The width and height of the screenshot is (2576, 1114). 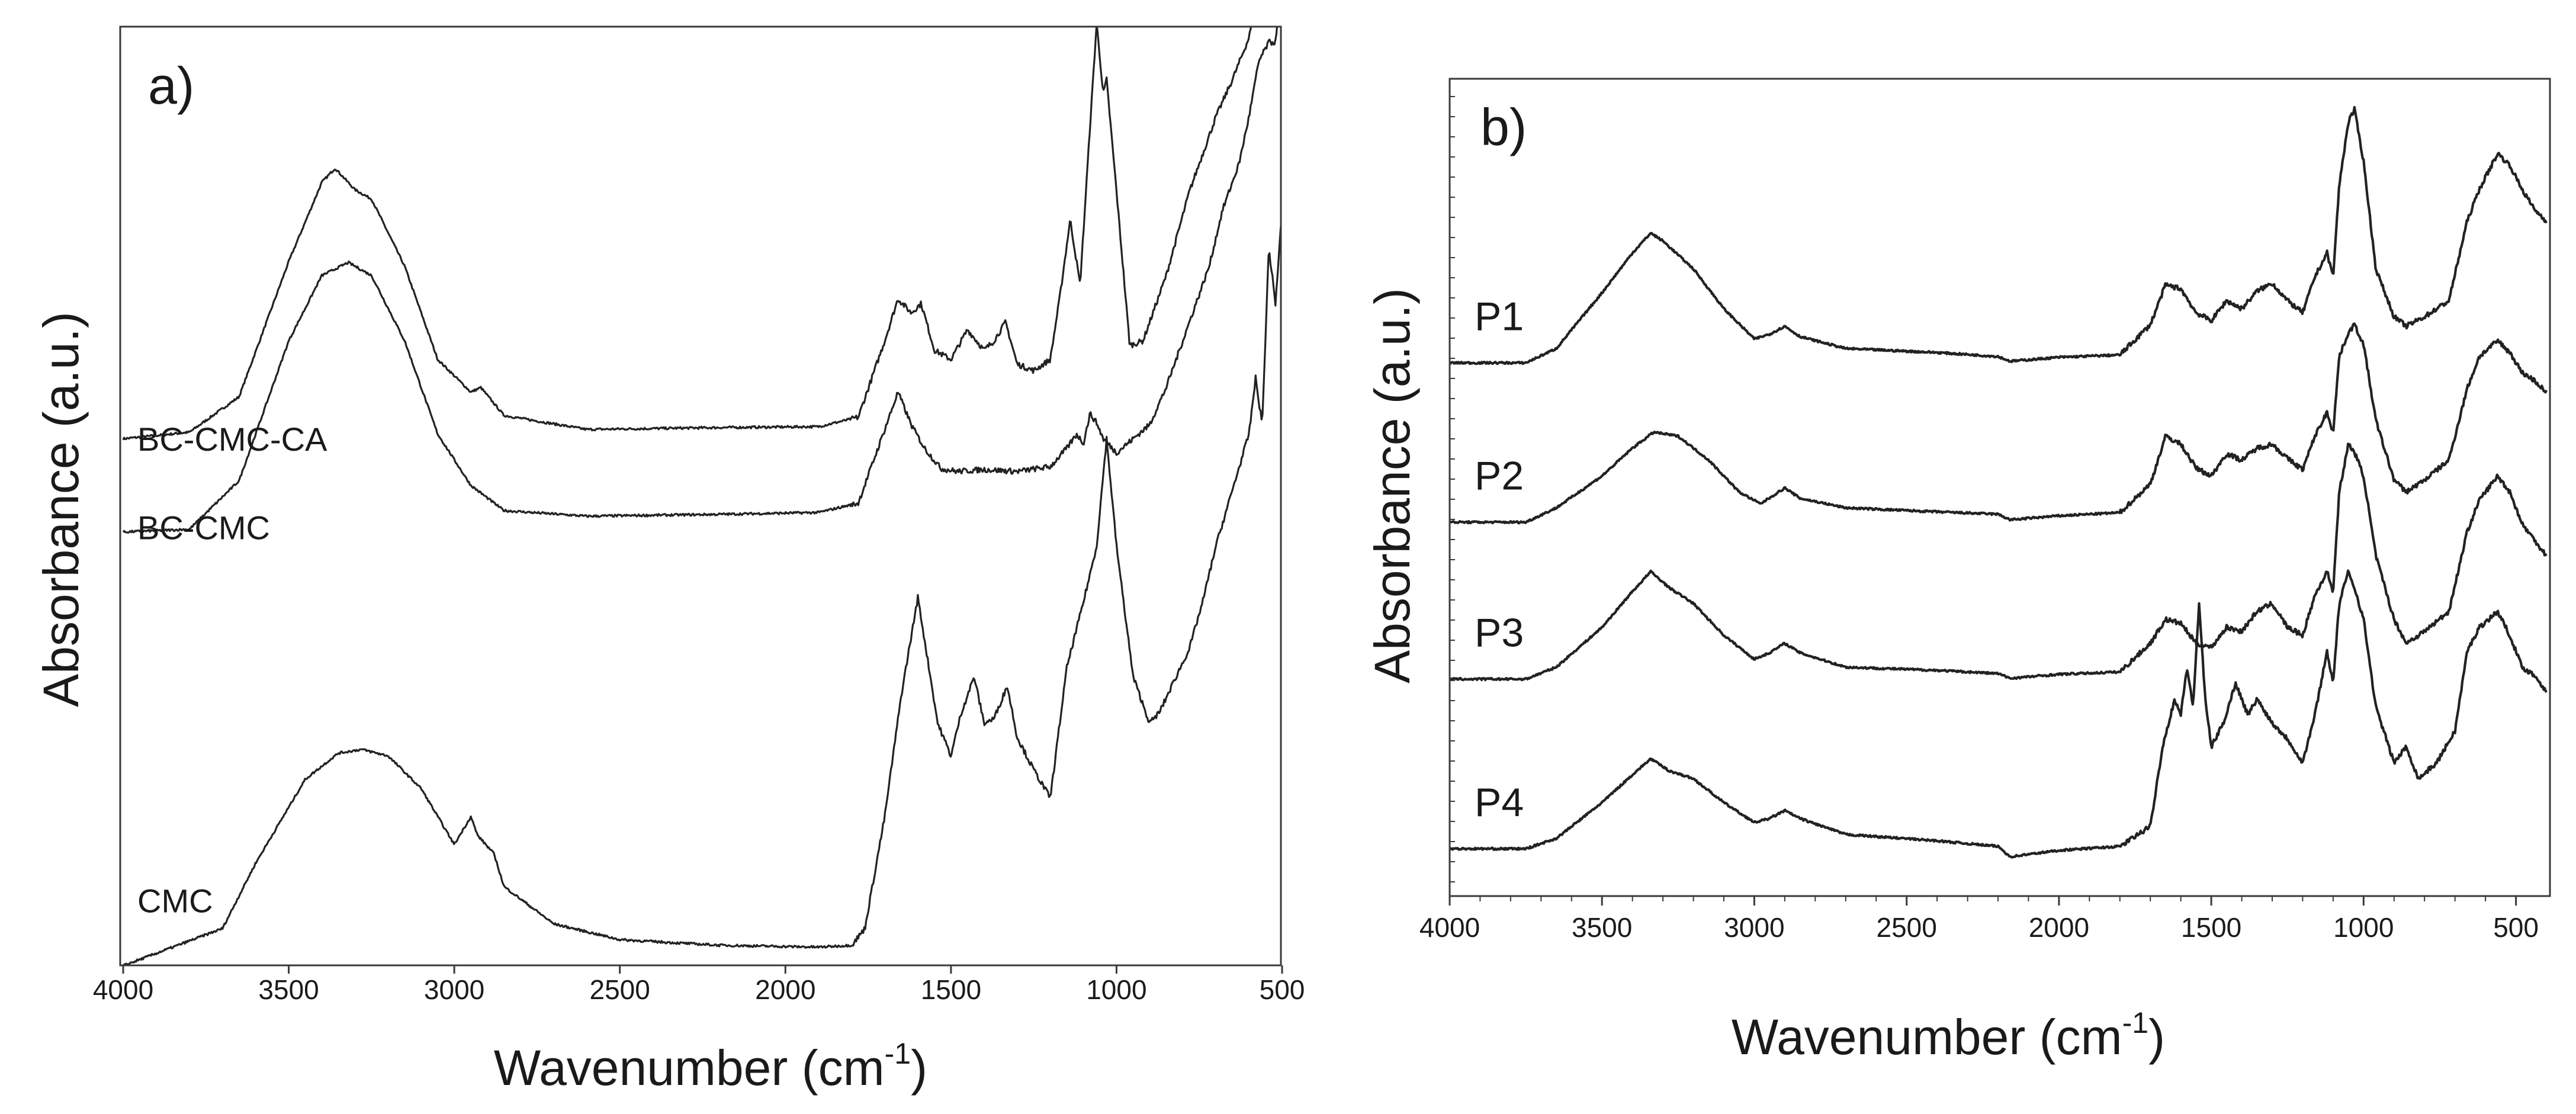 I want to click on panel-b-x-tick-label-500: 500, so click(x=2516, y=927).